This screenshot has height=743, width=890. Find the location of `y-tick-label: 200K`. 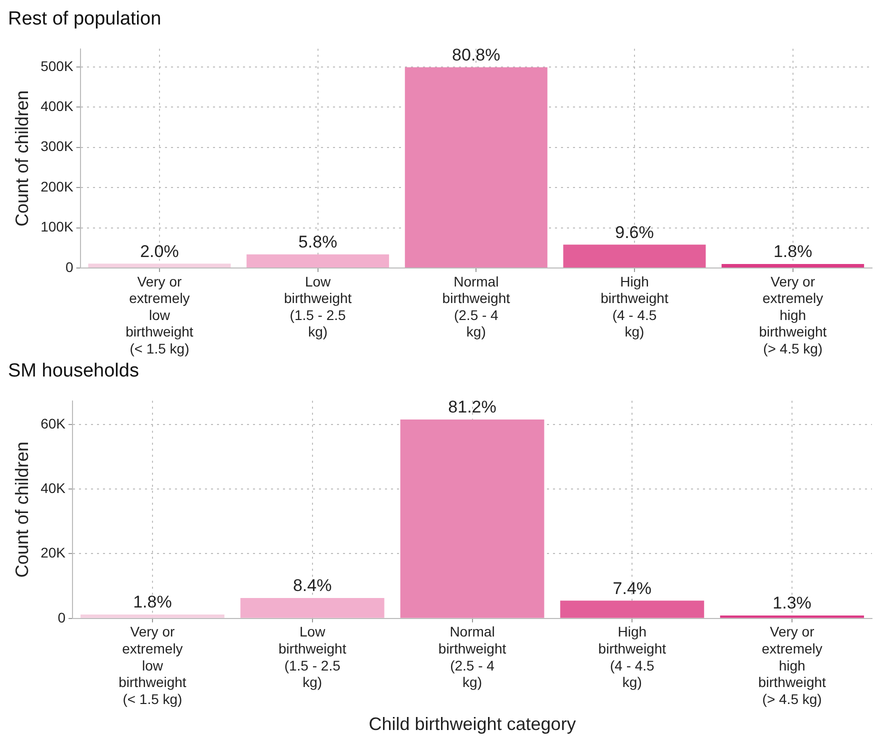

y-tick-label: 200K is located at coordinates (57, 186).